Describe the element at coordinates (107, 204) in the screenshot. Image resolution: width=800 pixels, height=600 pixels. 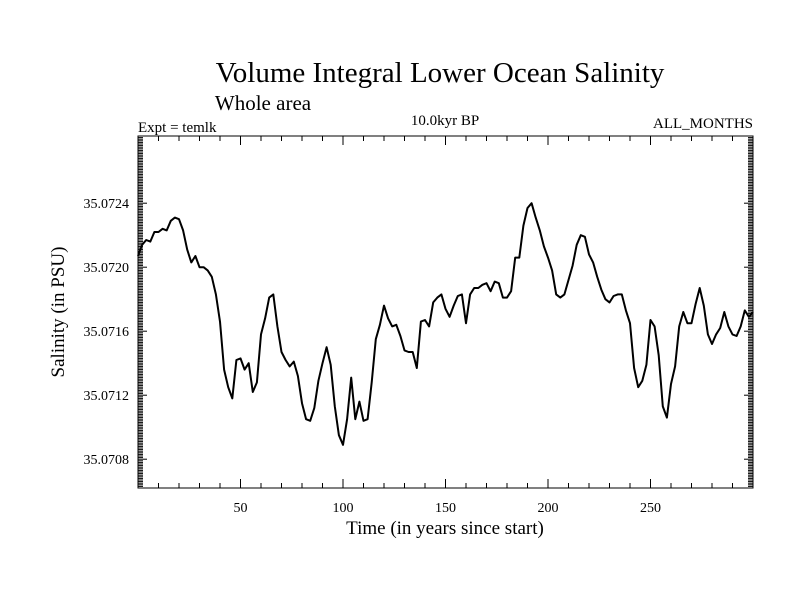
I see `y-tick-label: 35.0724` at that location.